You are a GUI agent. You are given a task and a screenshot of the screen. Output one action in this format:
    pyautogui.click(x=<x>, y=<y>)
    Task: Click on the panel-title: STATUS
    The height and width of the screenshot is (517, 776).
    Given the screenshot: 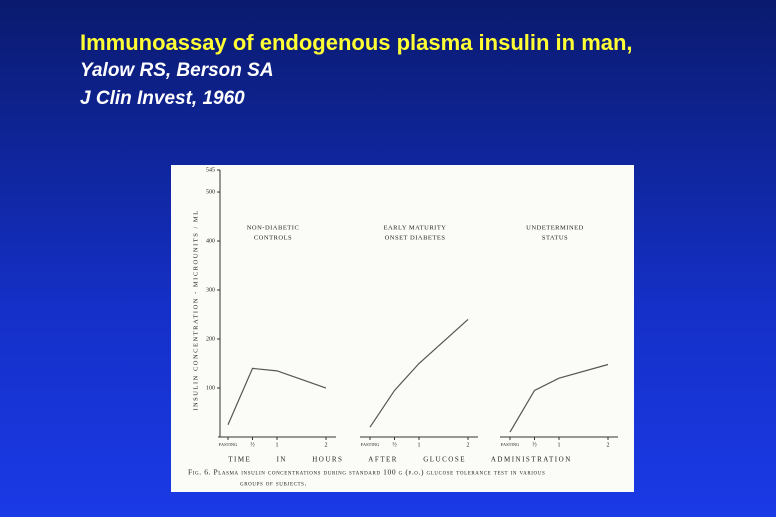 What is the action you would take?
    pyautogui.click(x=555, y=237)
    